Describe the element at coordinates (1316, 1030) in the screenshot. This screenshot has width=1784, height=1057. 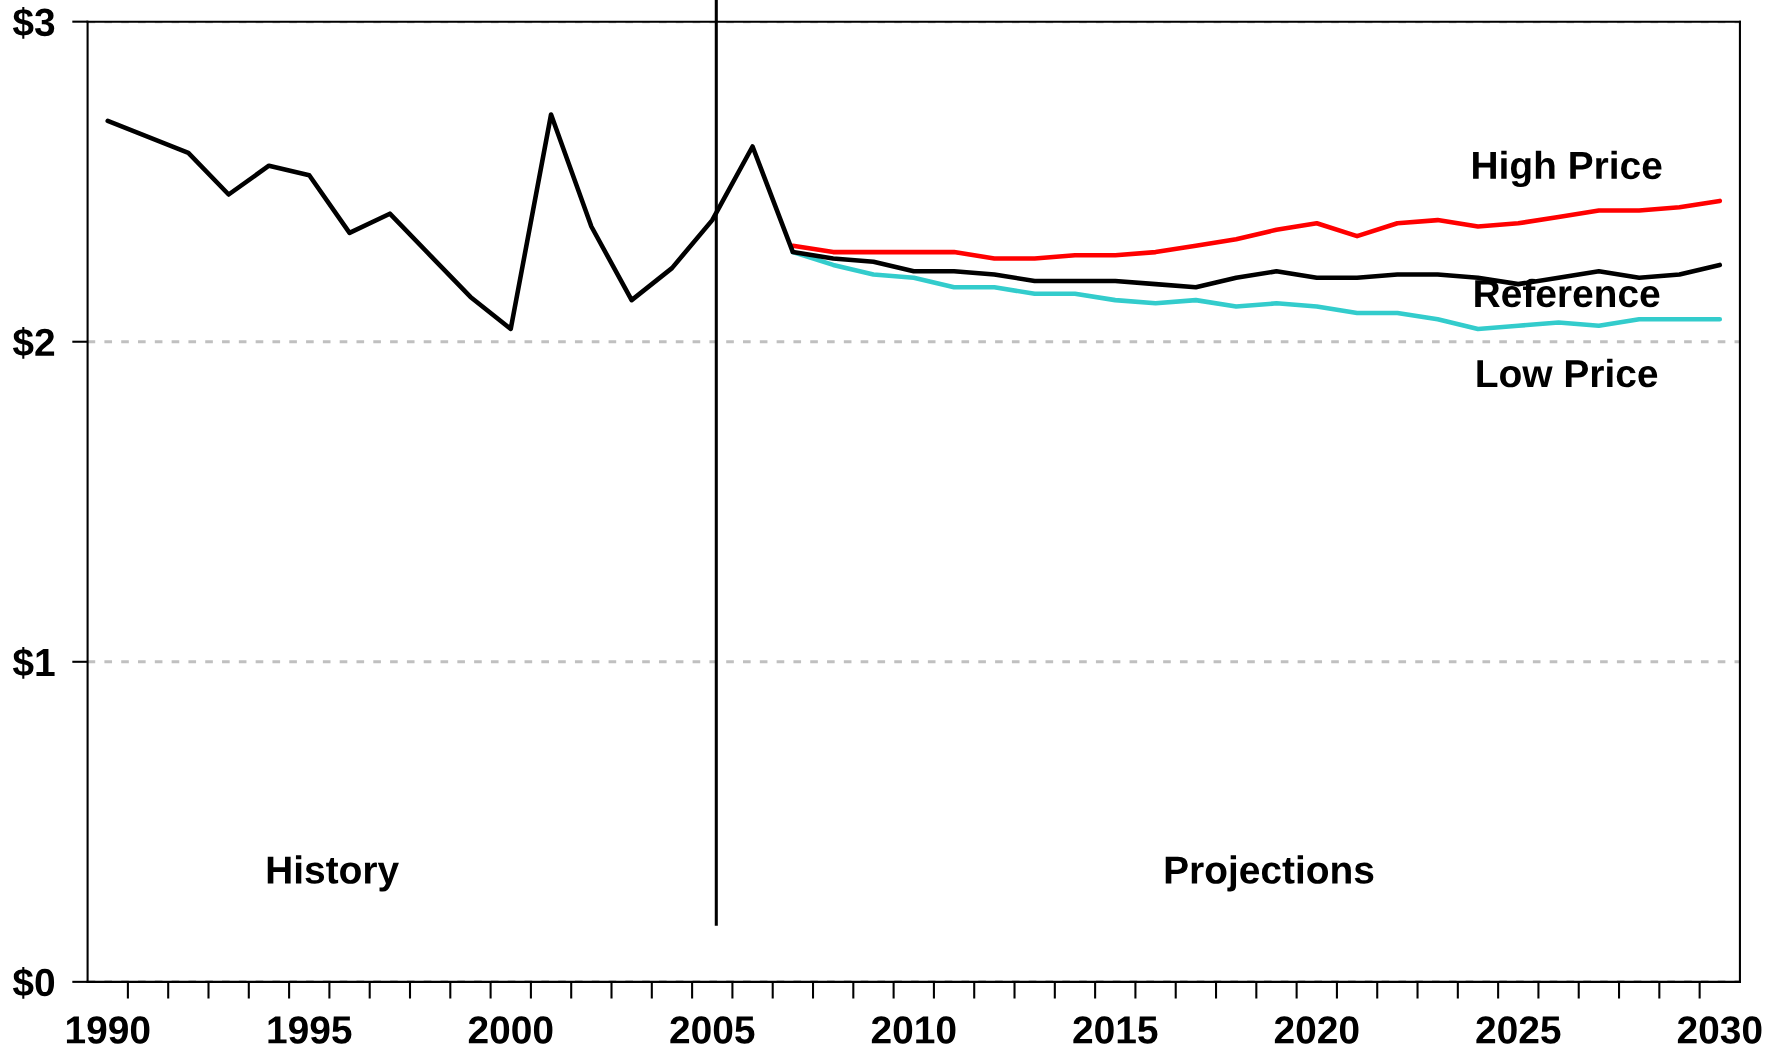
I see `x-tick-label: 2020` at that location.